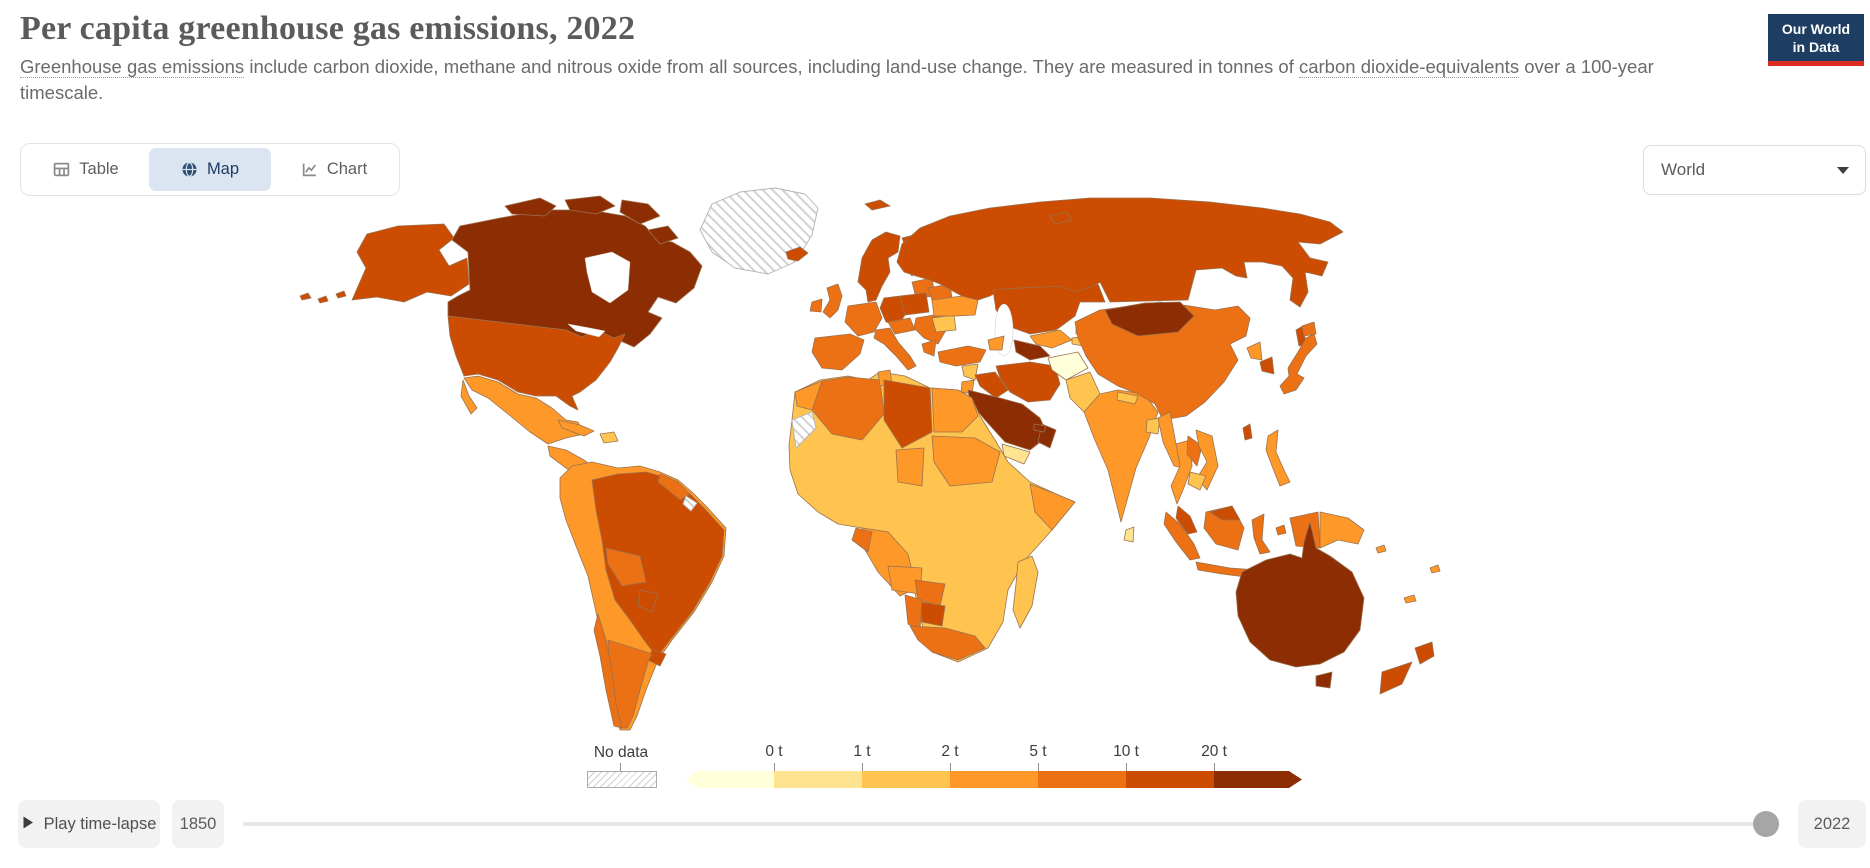  What do you see at coordinates (1396, 678) in the screenshot?
I see `map-region-new-zealand-south` at bounding box center [1396, 678].